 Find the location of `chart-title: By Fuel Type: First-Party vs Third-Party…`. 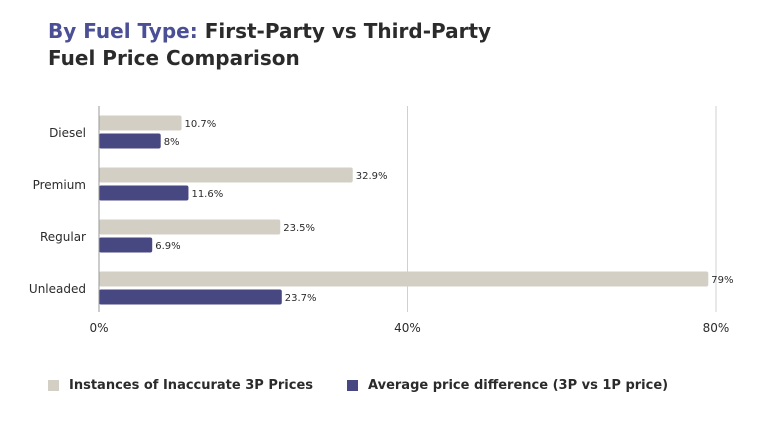

chart-title: By Fuel Type: First-Party vs Third-Party… is located at coordinates (269, 45).